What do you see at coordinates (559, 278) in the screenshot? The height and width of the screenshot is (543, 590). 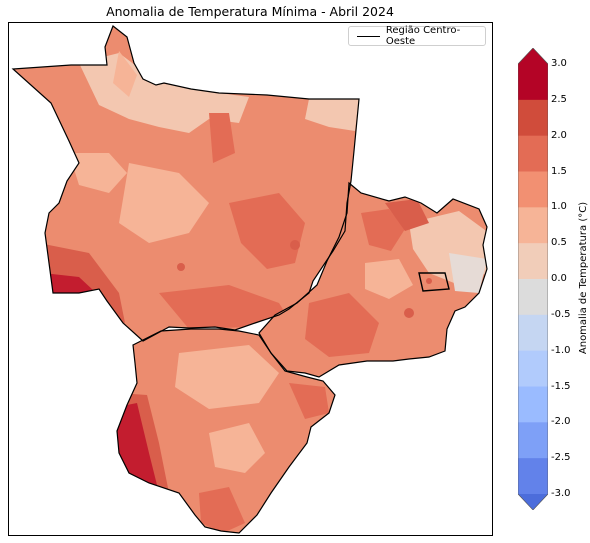 I see `colorbar-tick-label: 0.0` at bounding box center [559, 278].